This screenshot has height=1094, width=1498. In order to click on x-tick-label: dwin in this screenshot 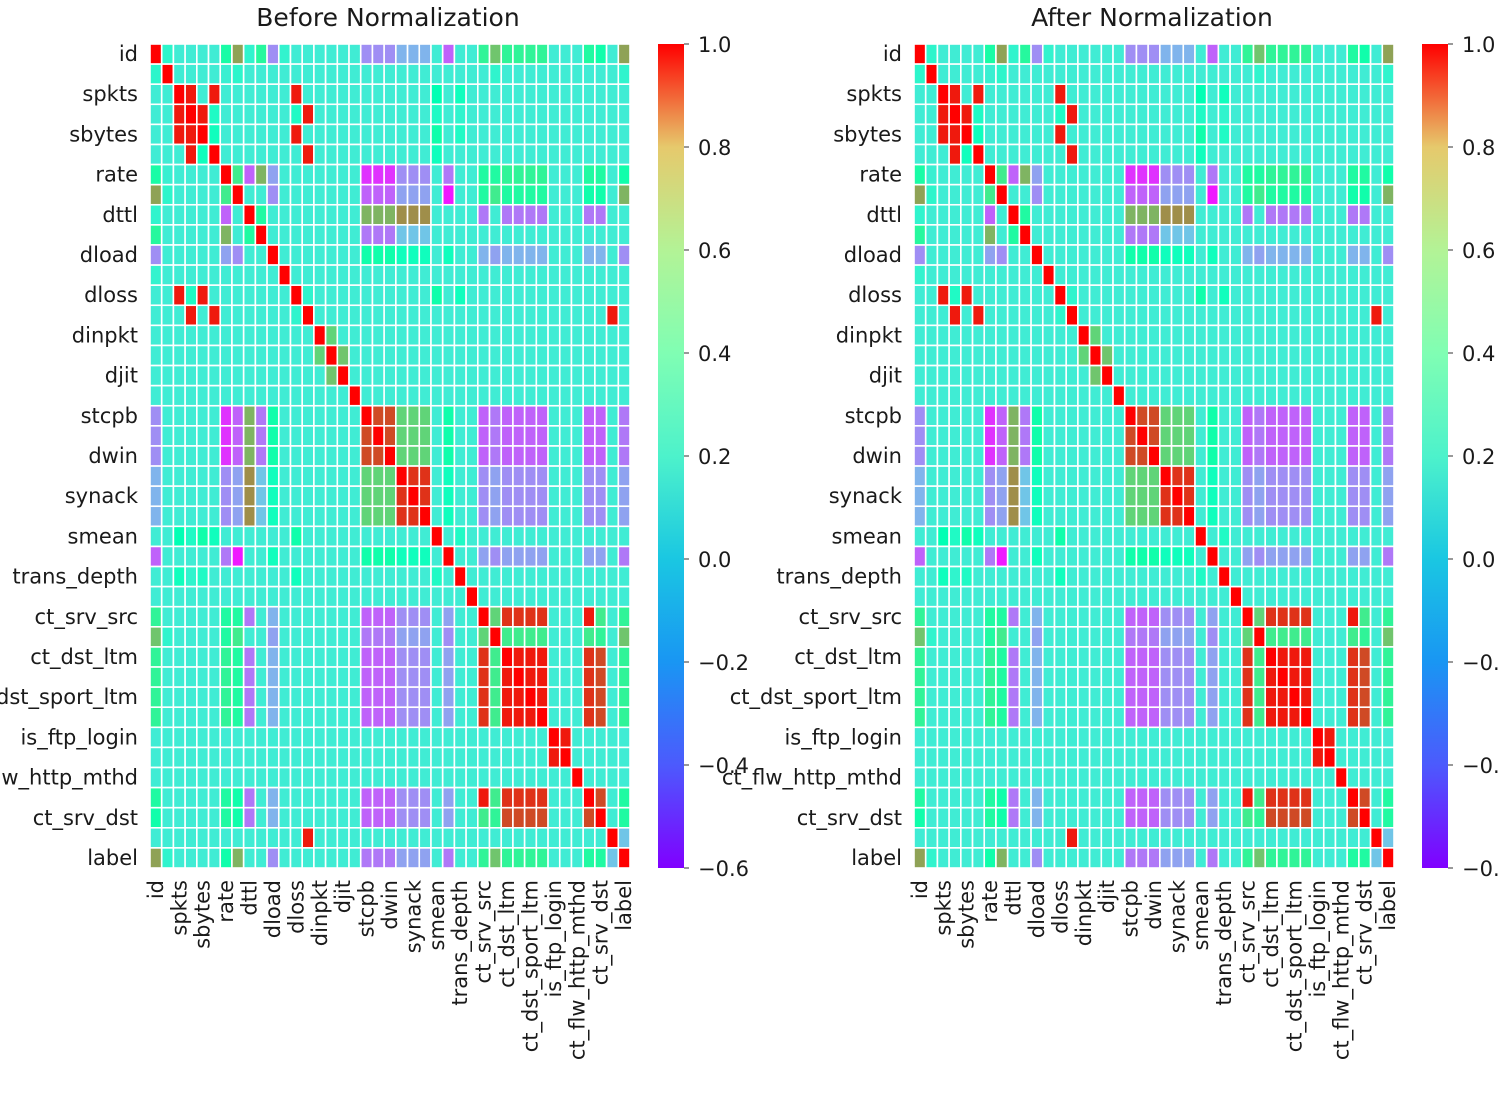, I will do `click(1154, 905)`.